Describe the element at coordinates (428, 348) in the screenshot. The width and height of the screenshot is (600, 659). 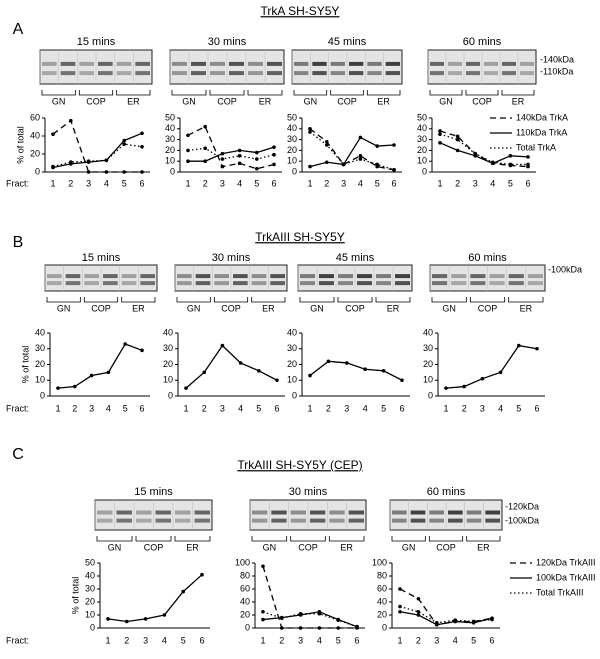
I see `y-tick-label: 30` at that location.